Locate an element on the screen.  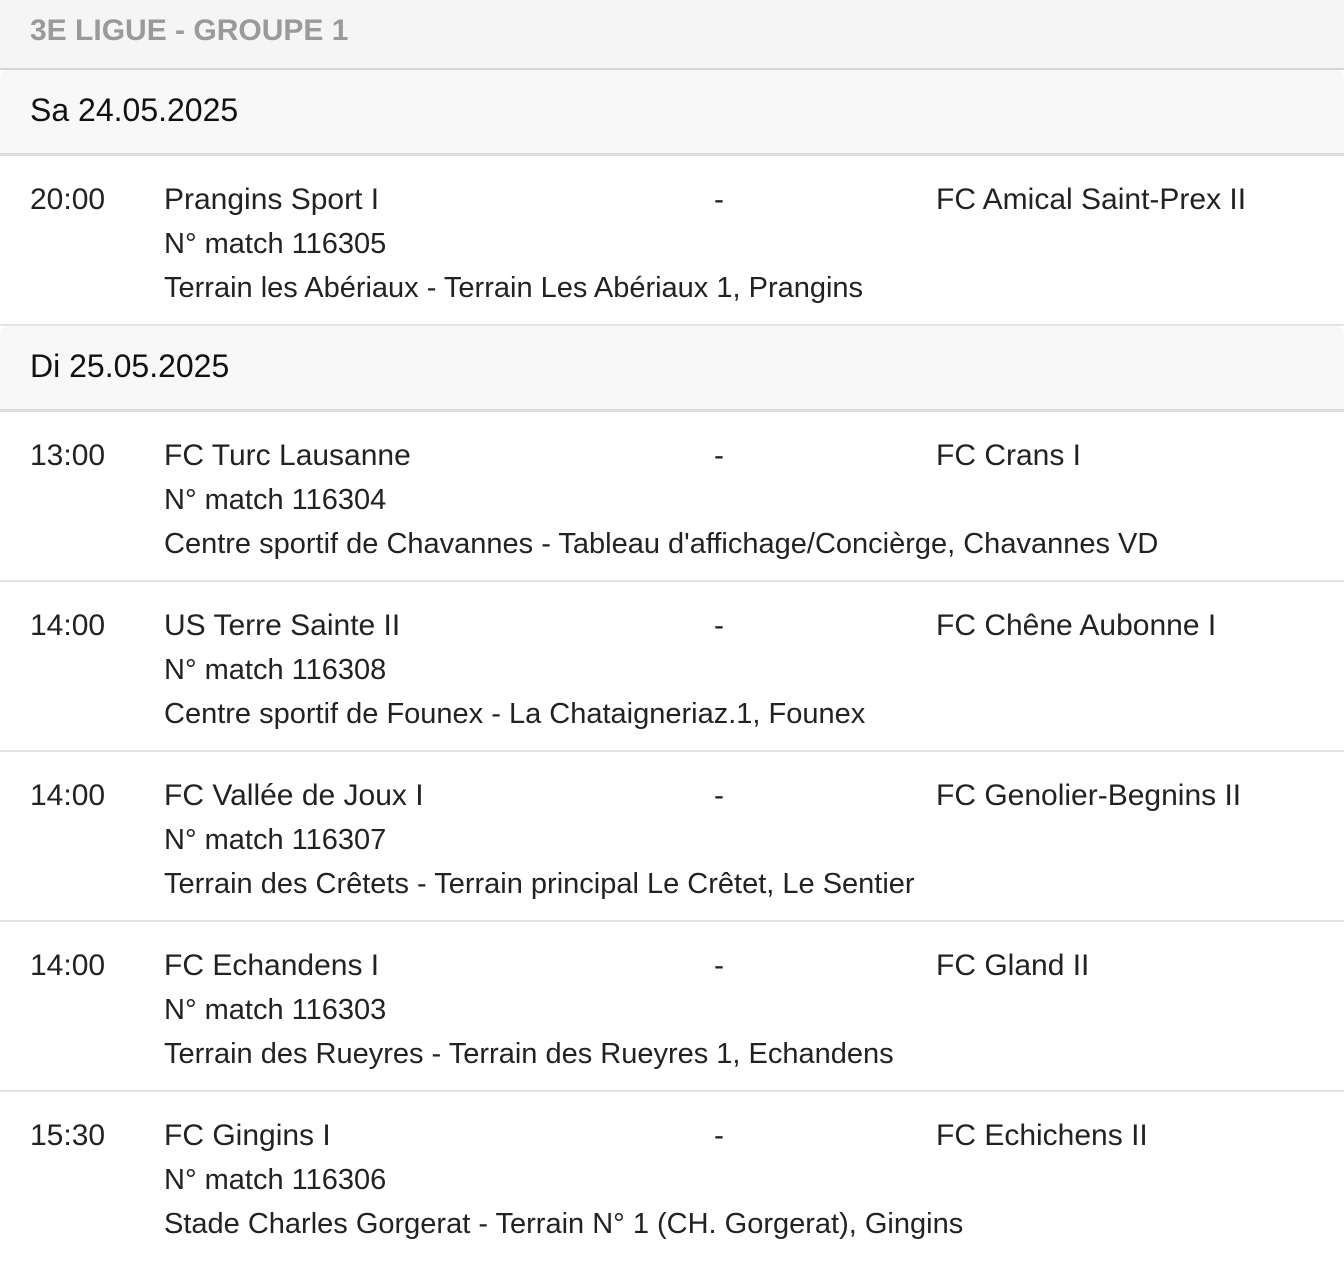
match-number: N° match 116305 is located at coordinates (275, 244).